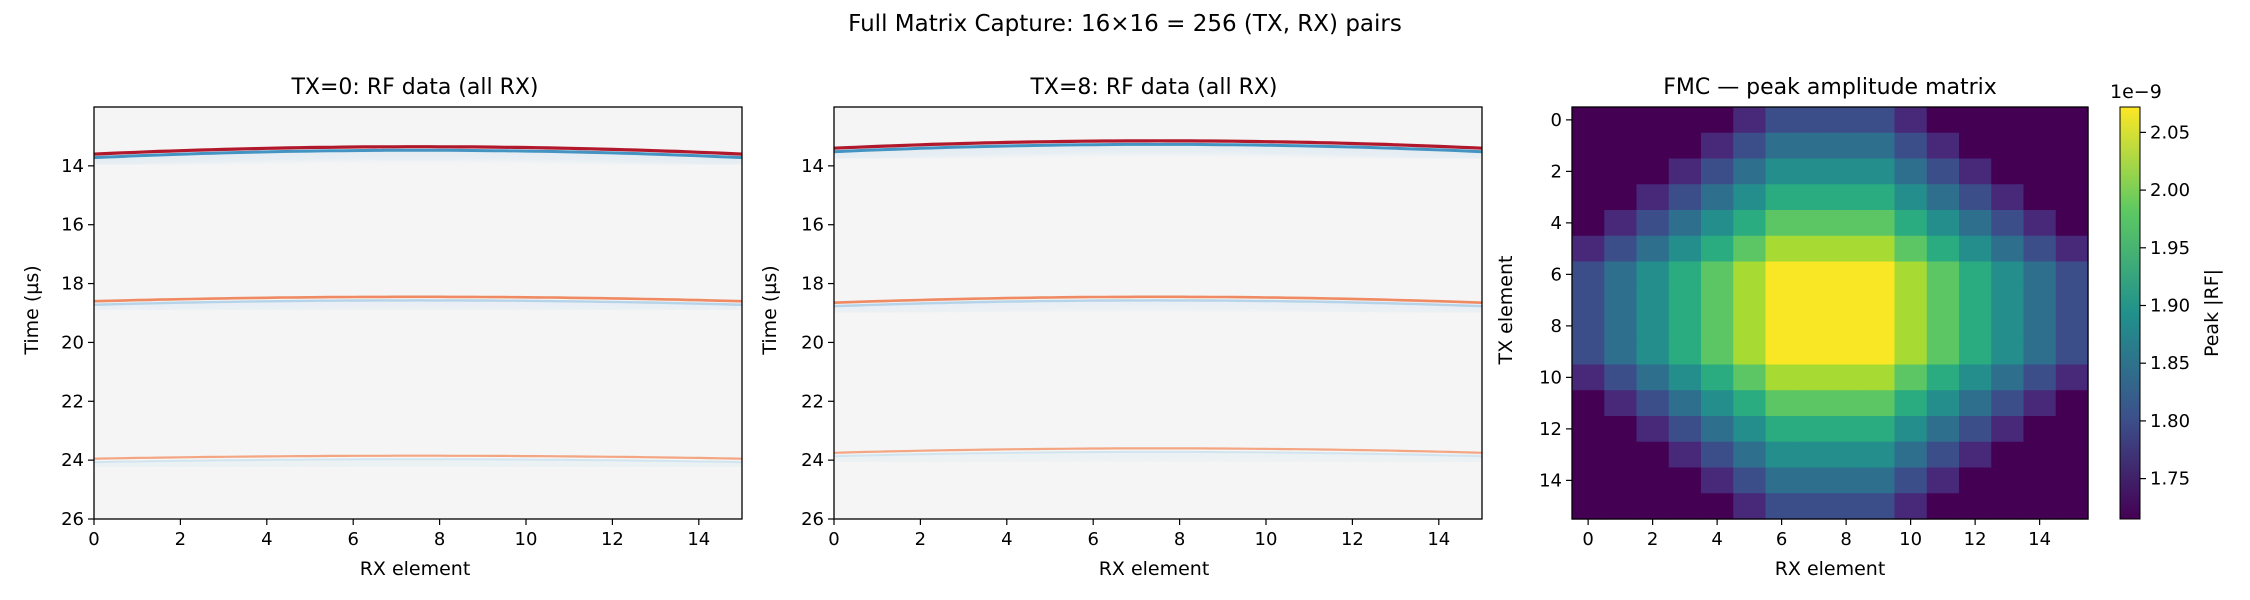 The height and width of the screenshot is (600, 2250). Describe the element at coordinates (1158, 306) in the screenshot. I see `echo-halo` at that location.